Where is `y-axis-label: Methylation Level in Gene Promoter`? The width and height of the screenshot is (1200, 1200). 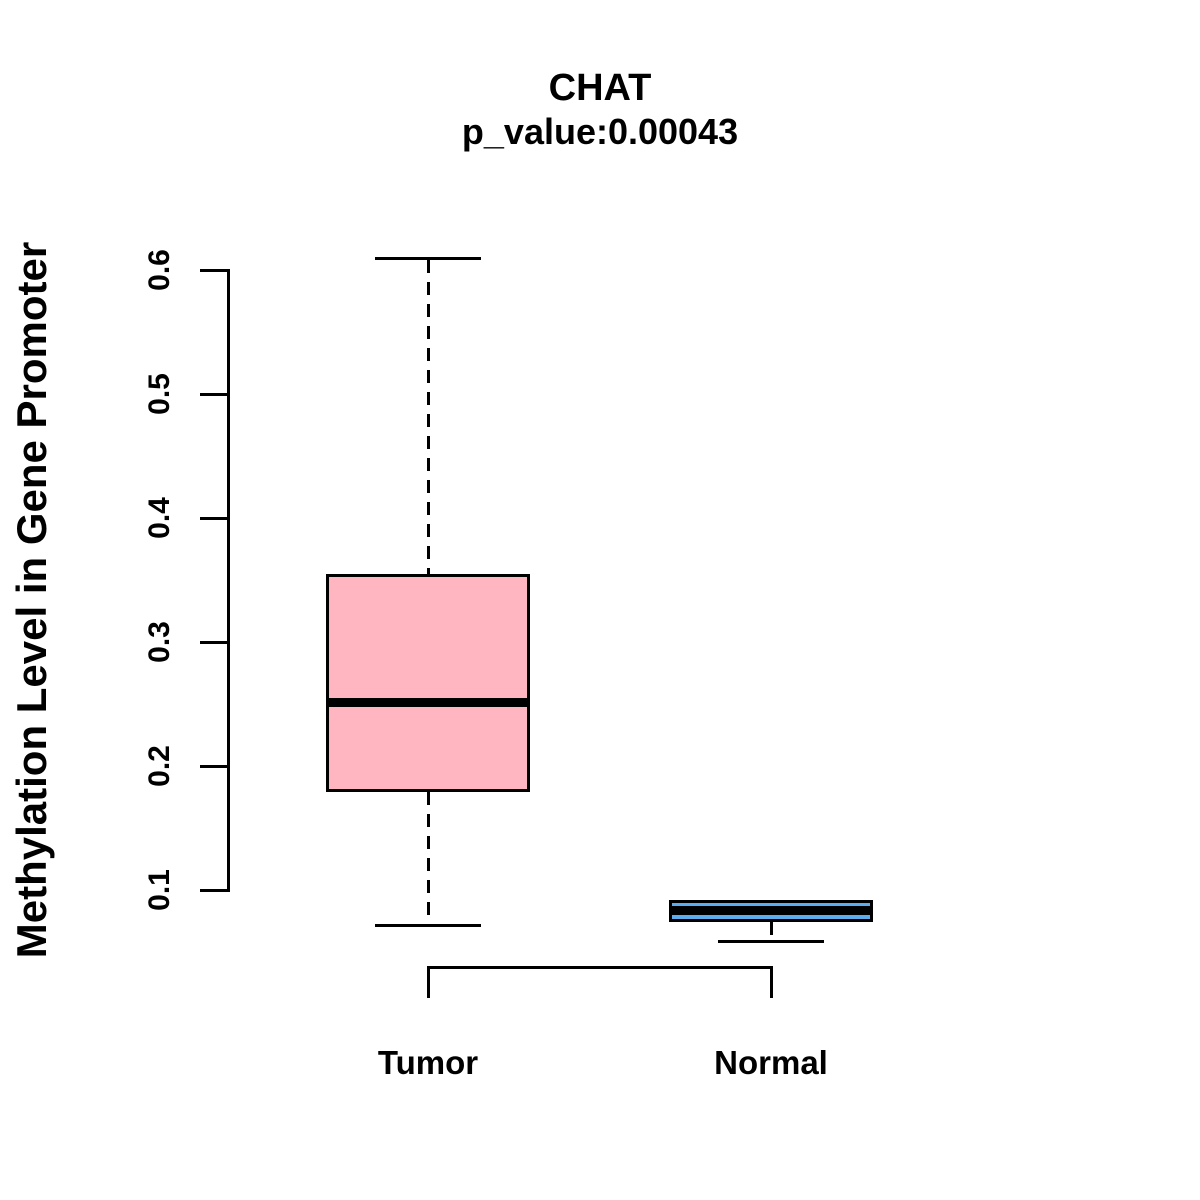
y-axis-label: Methylation Level in Gene Promoter is located at coordinates (31, 600).